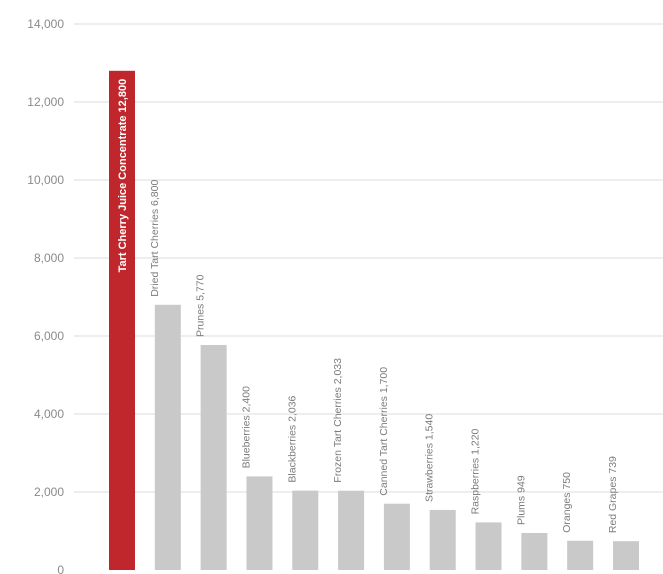 The height and width of the screenshot is (574, 663). Describe the element at coordinates (45, 24) in the screenshot. I see `y-tick-label: 14,000` at that location.